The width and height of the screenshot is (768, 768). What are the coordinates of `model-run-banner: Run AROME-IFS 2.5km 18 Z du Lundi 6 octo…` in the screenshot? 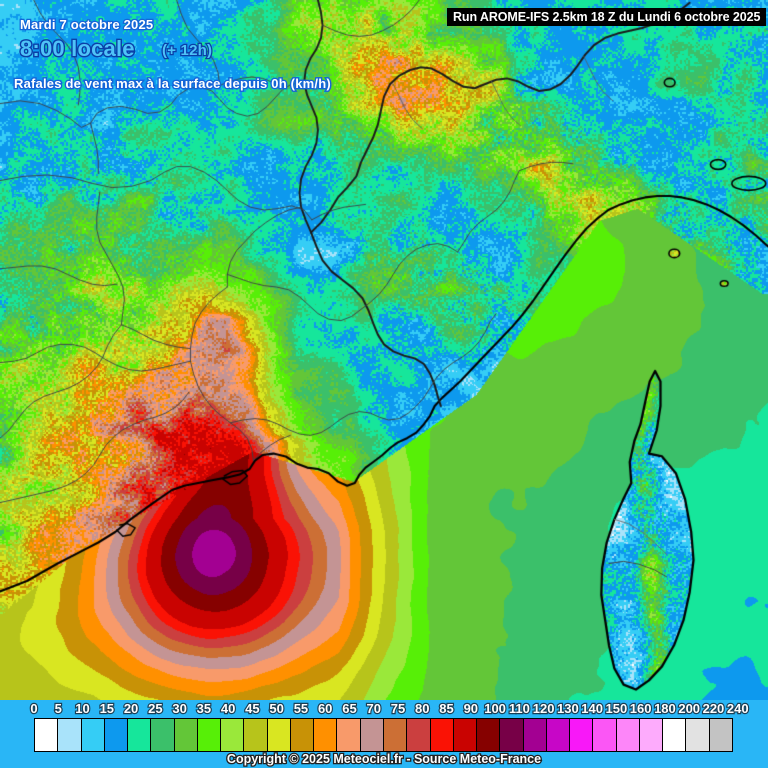 It's located at (607, 17).